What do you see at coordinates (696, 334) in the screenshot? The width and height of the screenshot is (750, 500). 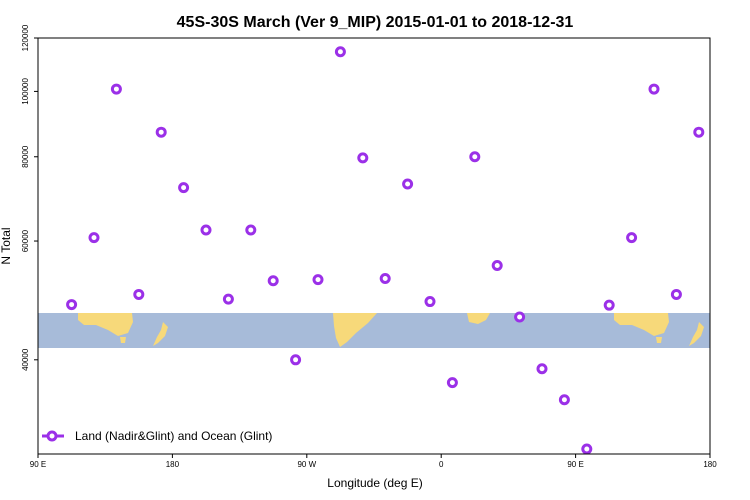 I see `new-zealand-land-east` at bounding box center [696, 334].